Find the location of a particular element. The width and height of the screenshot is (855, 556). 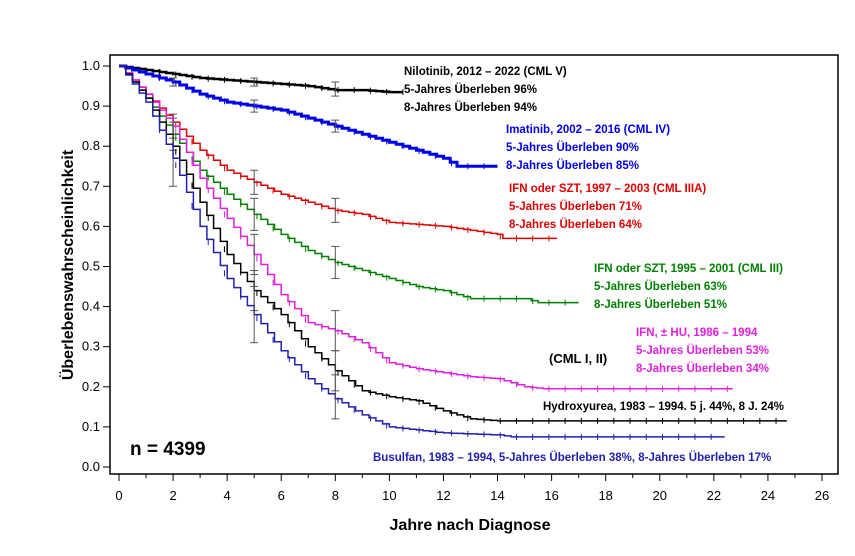

x-tick-label: 8 is located at coordinates (335, 495).